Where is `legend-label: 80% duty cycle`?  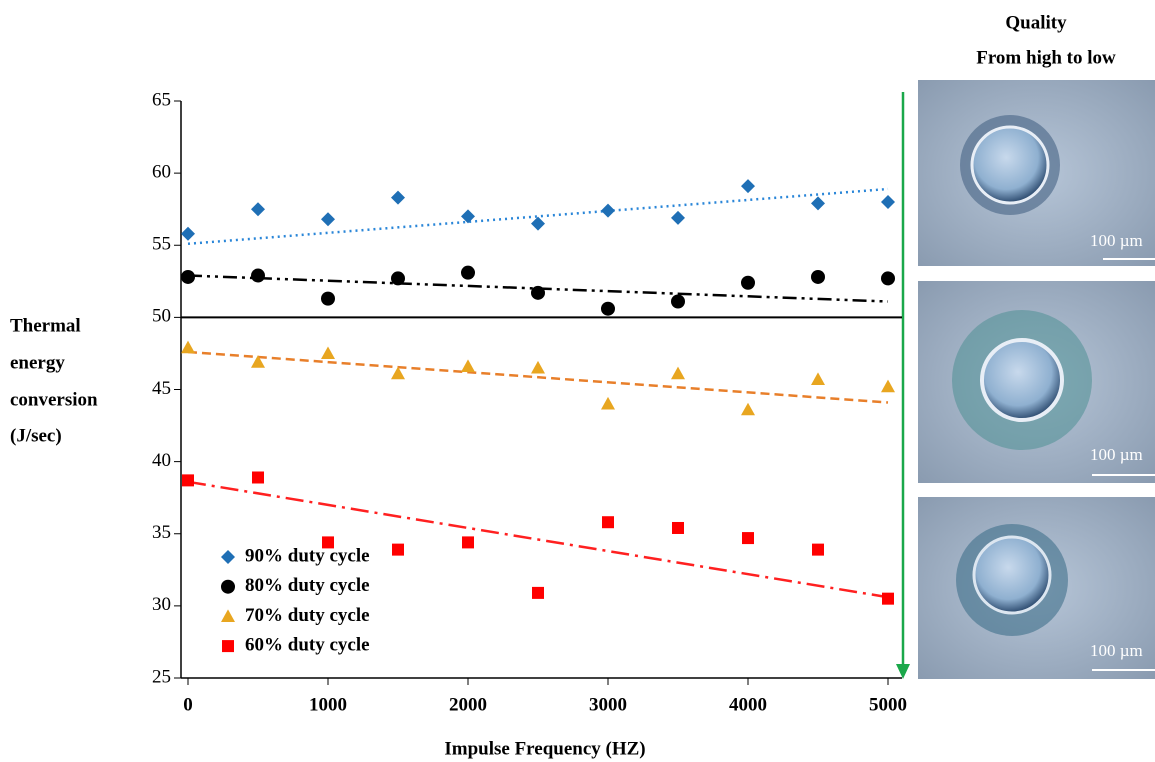
legend-label: 80% duty cycle is located at coordinates (307, 585).